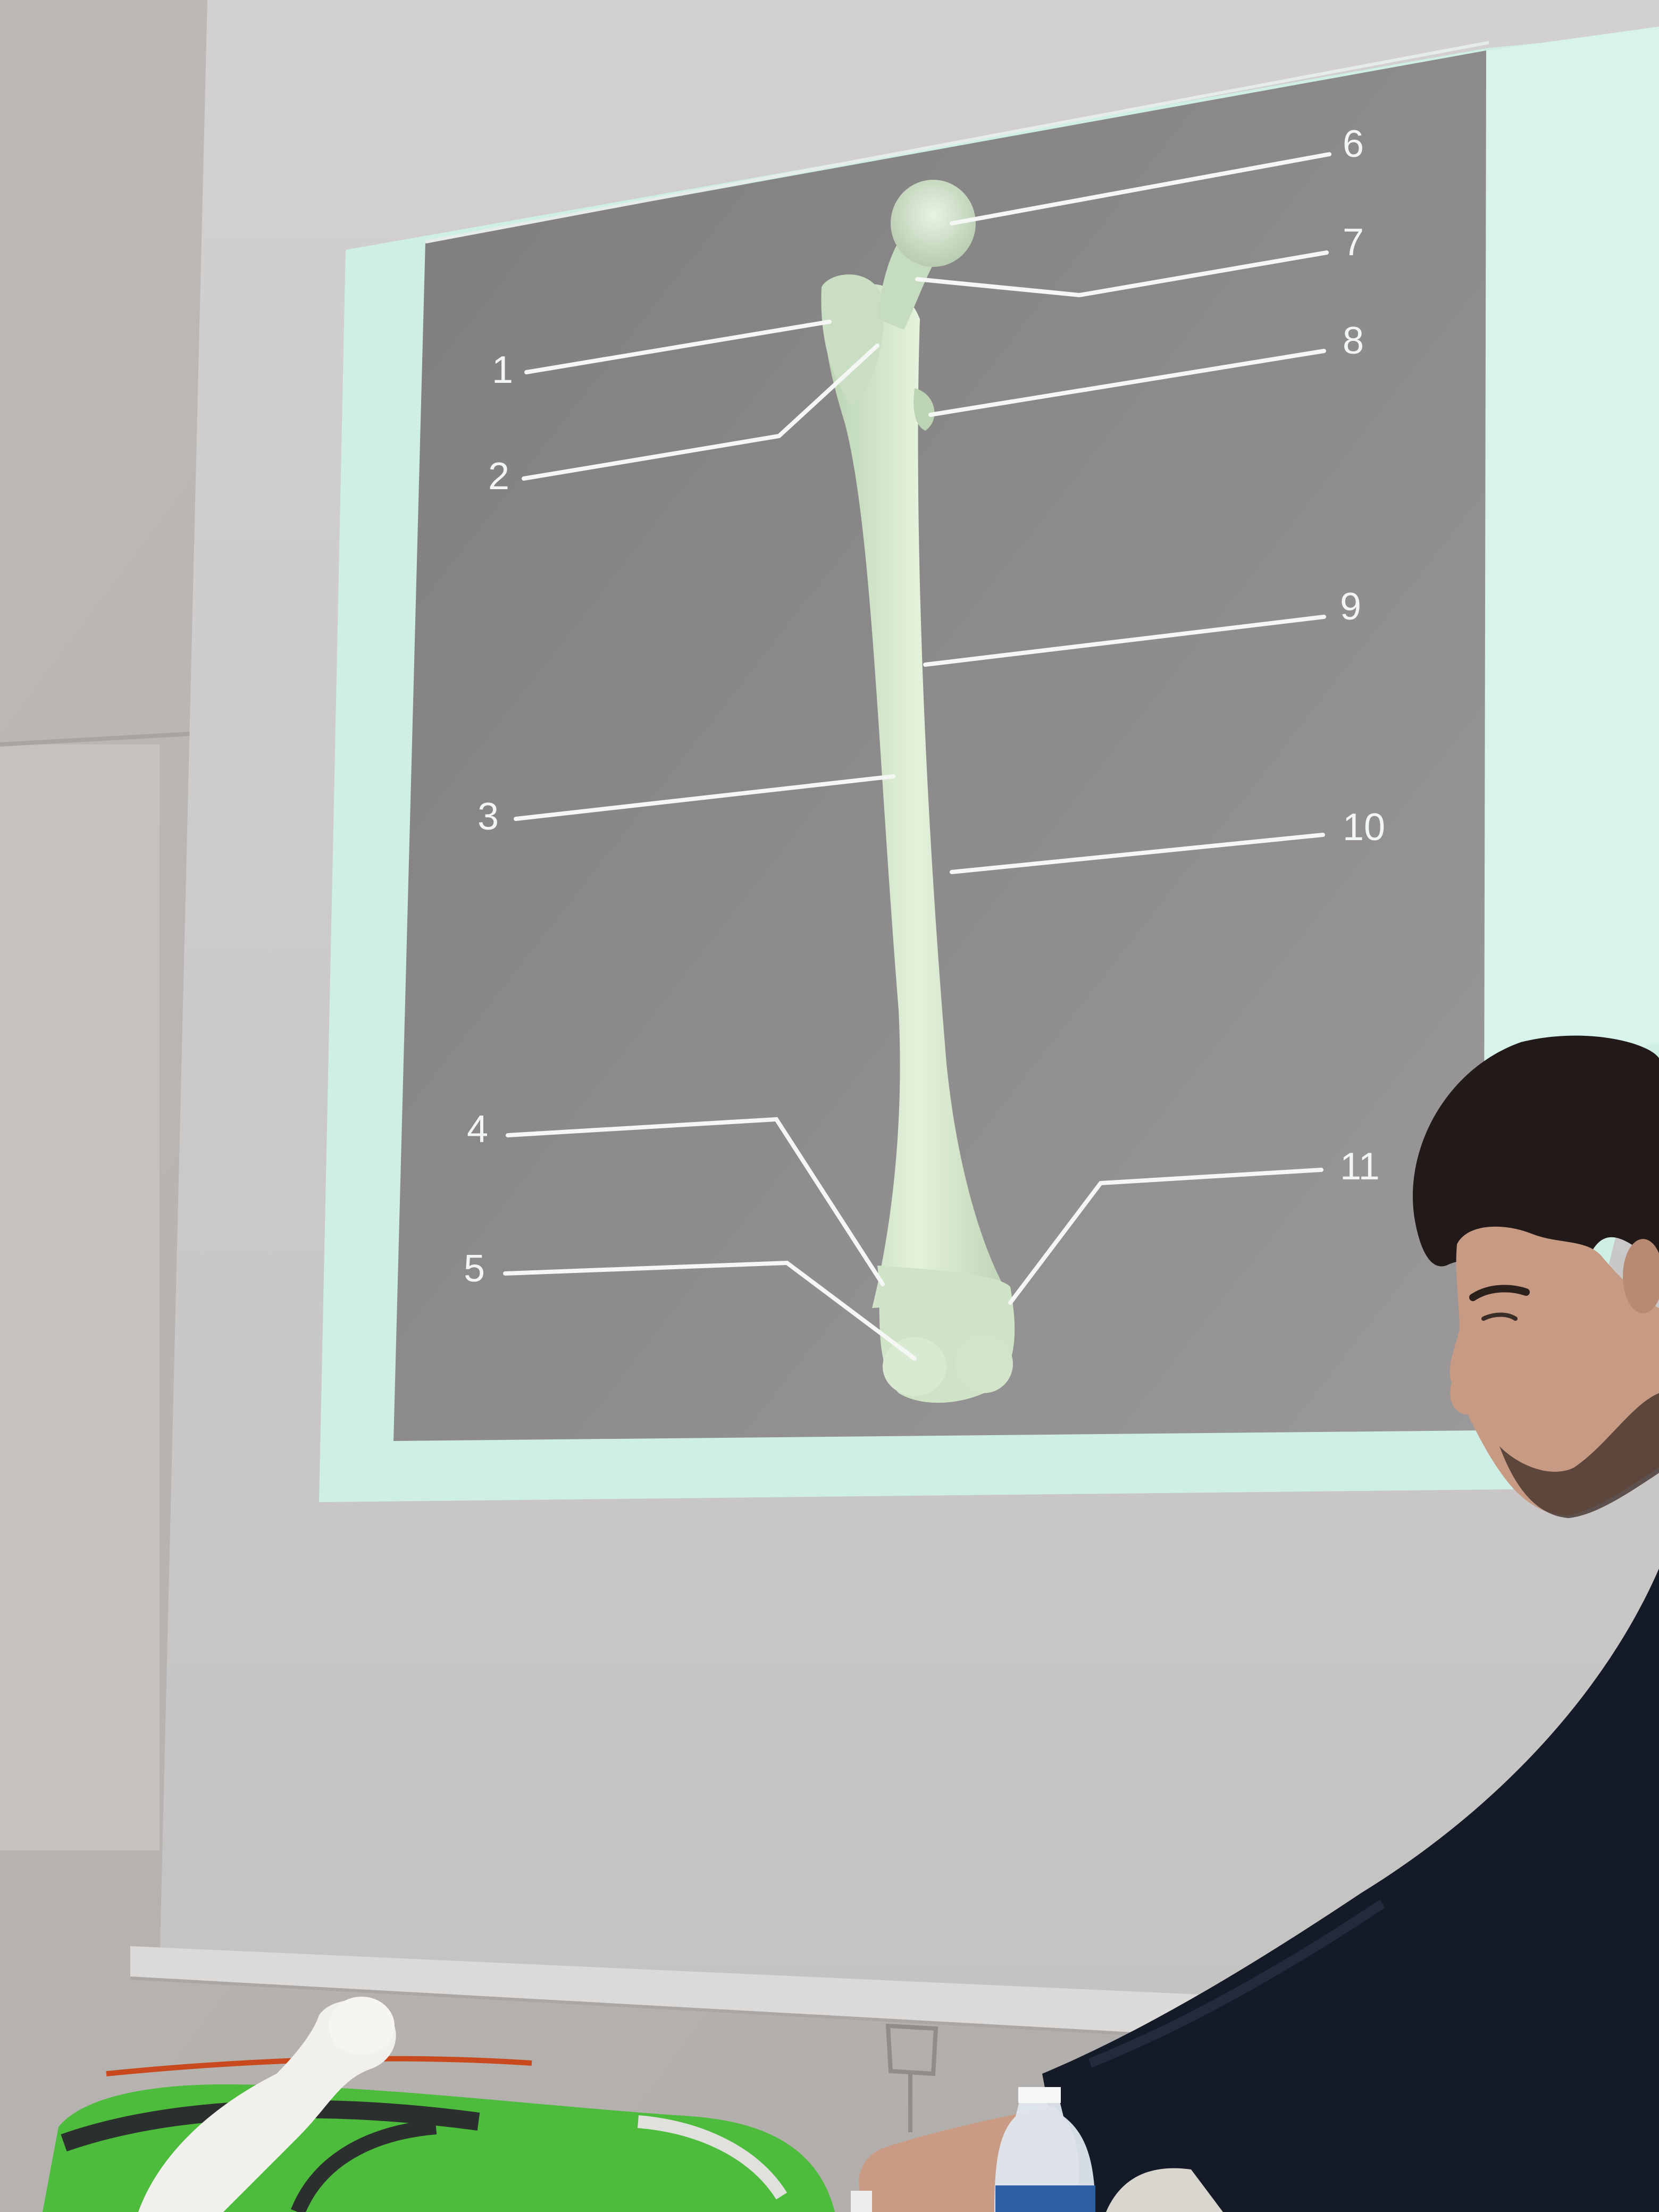 This screenshot has width=1659, height=2212. Describe the element at coordinates (957, 142) in the screenshot. I see `slide-top-line` at that location.